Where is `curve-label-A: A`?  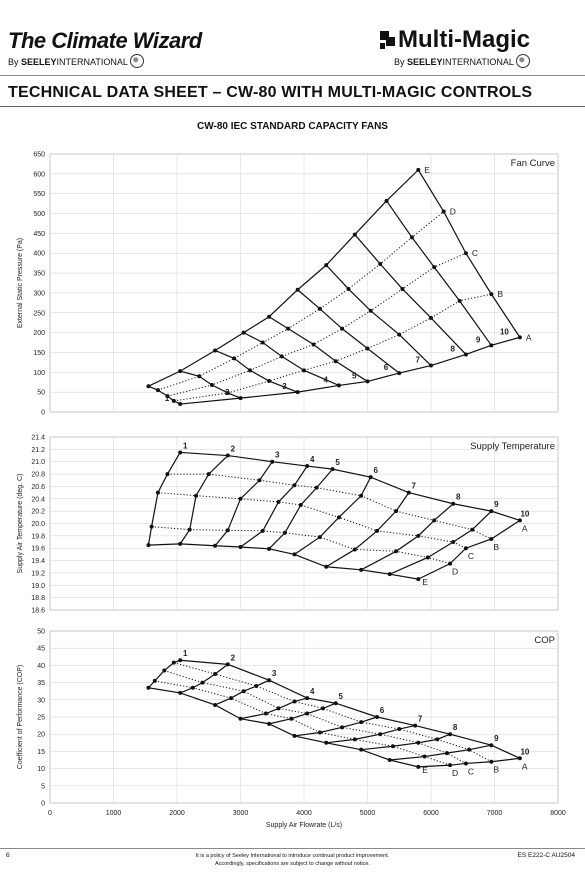 curve-label-A: A is located at coordinates (525, 528).